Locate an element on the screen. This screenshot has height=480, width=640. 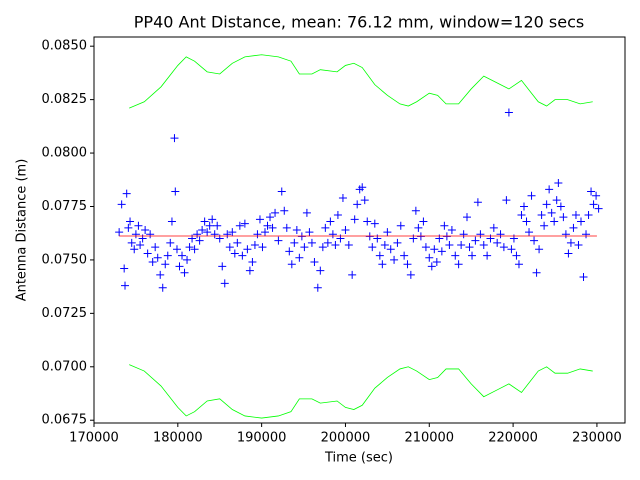
y-tick-label: 0.0850 is located at coordinates (65, 46).